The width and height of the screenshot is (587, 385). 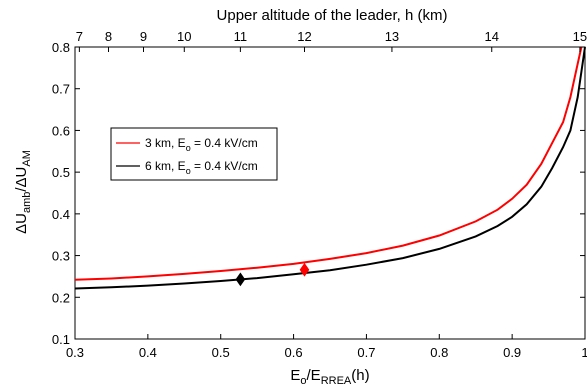 I want to click on legend-entry-3km: 3 km, Eo = 0.4 kV/cm, so click(x=201, y=144).